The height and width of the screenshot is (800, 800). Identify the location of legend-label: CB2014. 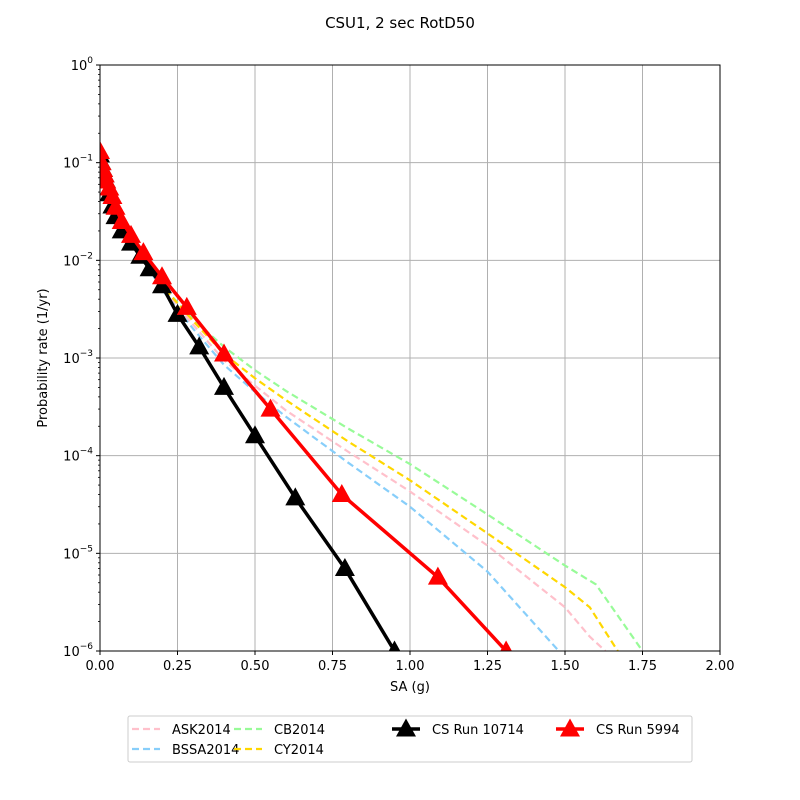
(299, 730).